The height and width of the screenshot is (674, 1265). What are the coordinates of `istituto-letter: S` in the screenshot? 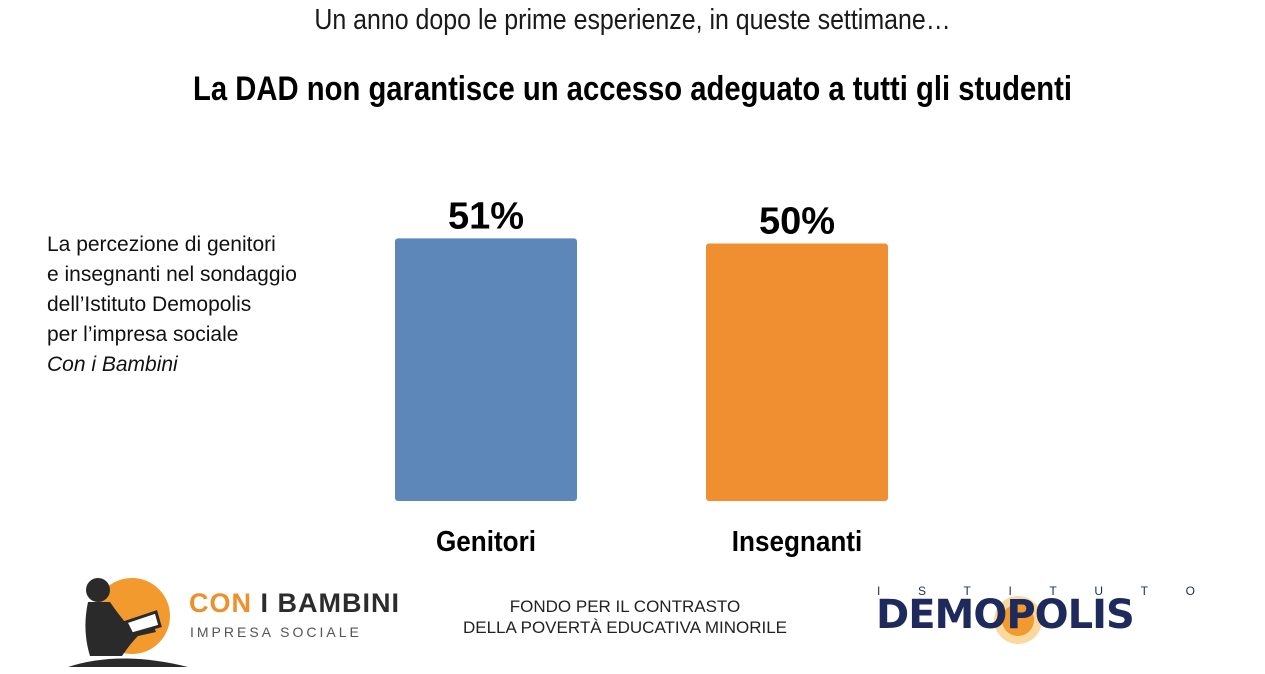 It's located at (921, 591).